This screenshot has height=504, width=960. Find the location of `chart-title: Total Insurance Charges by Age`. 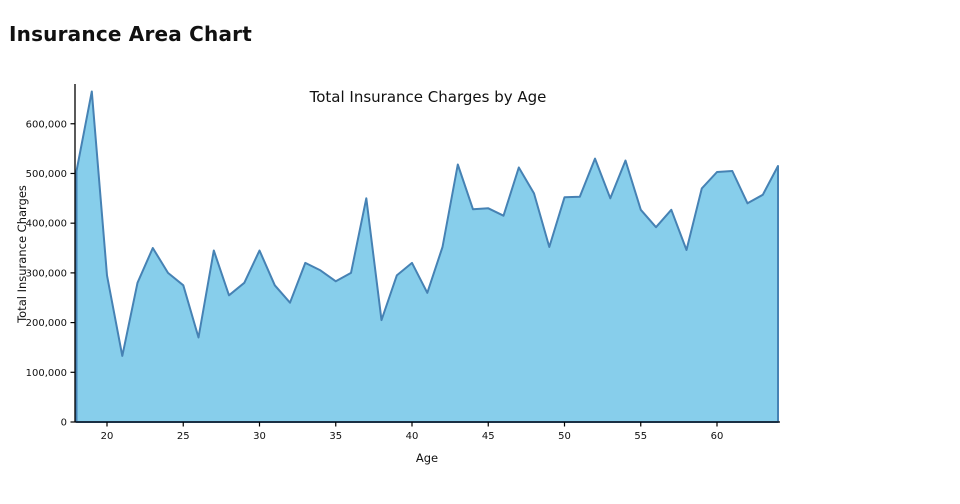

chart-title: Total Insurance Charges by Age is located at coordinates (428, 97).